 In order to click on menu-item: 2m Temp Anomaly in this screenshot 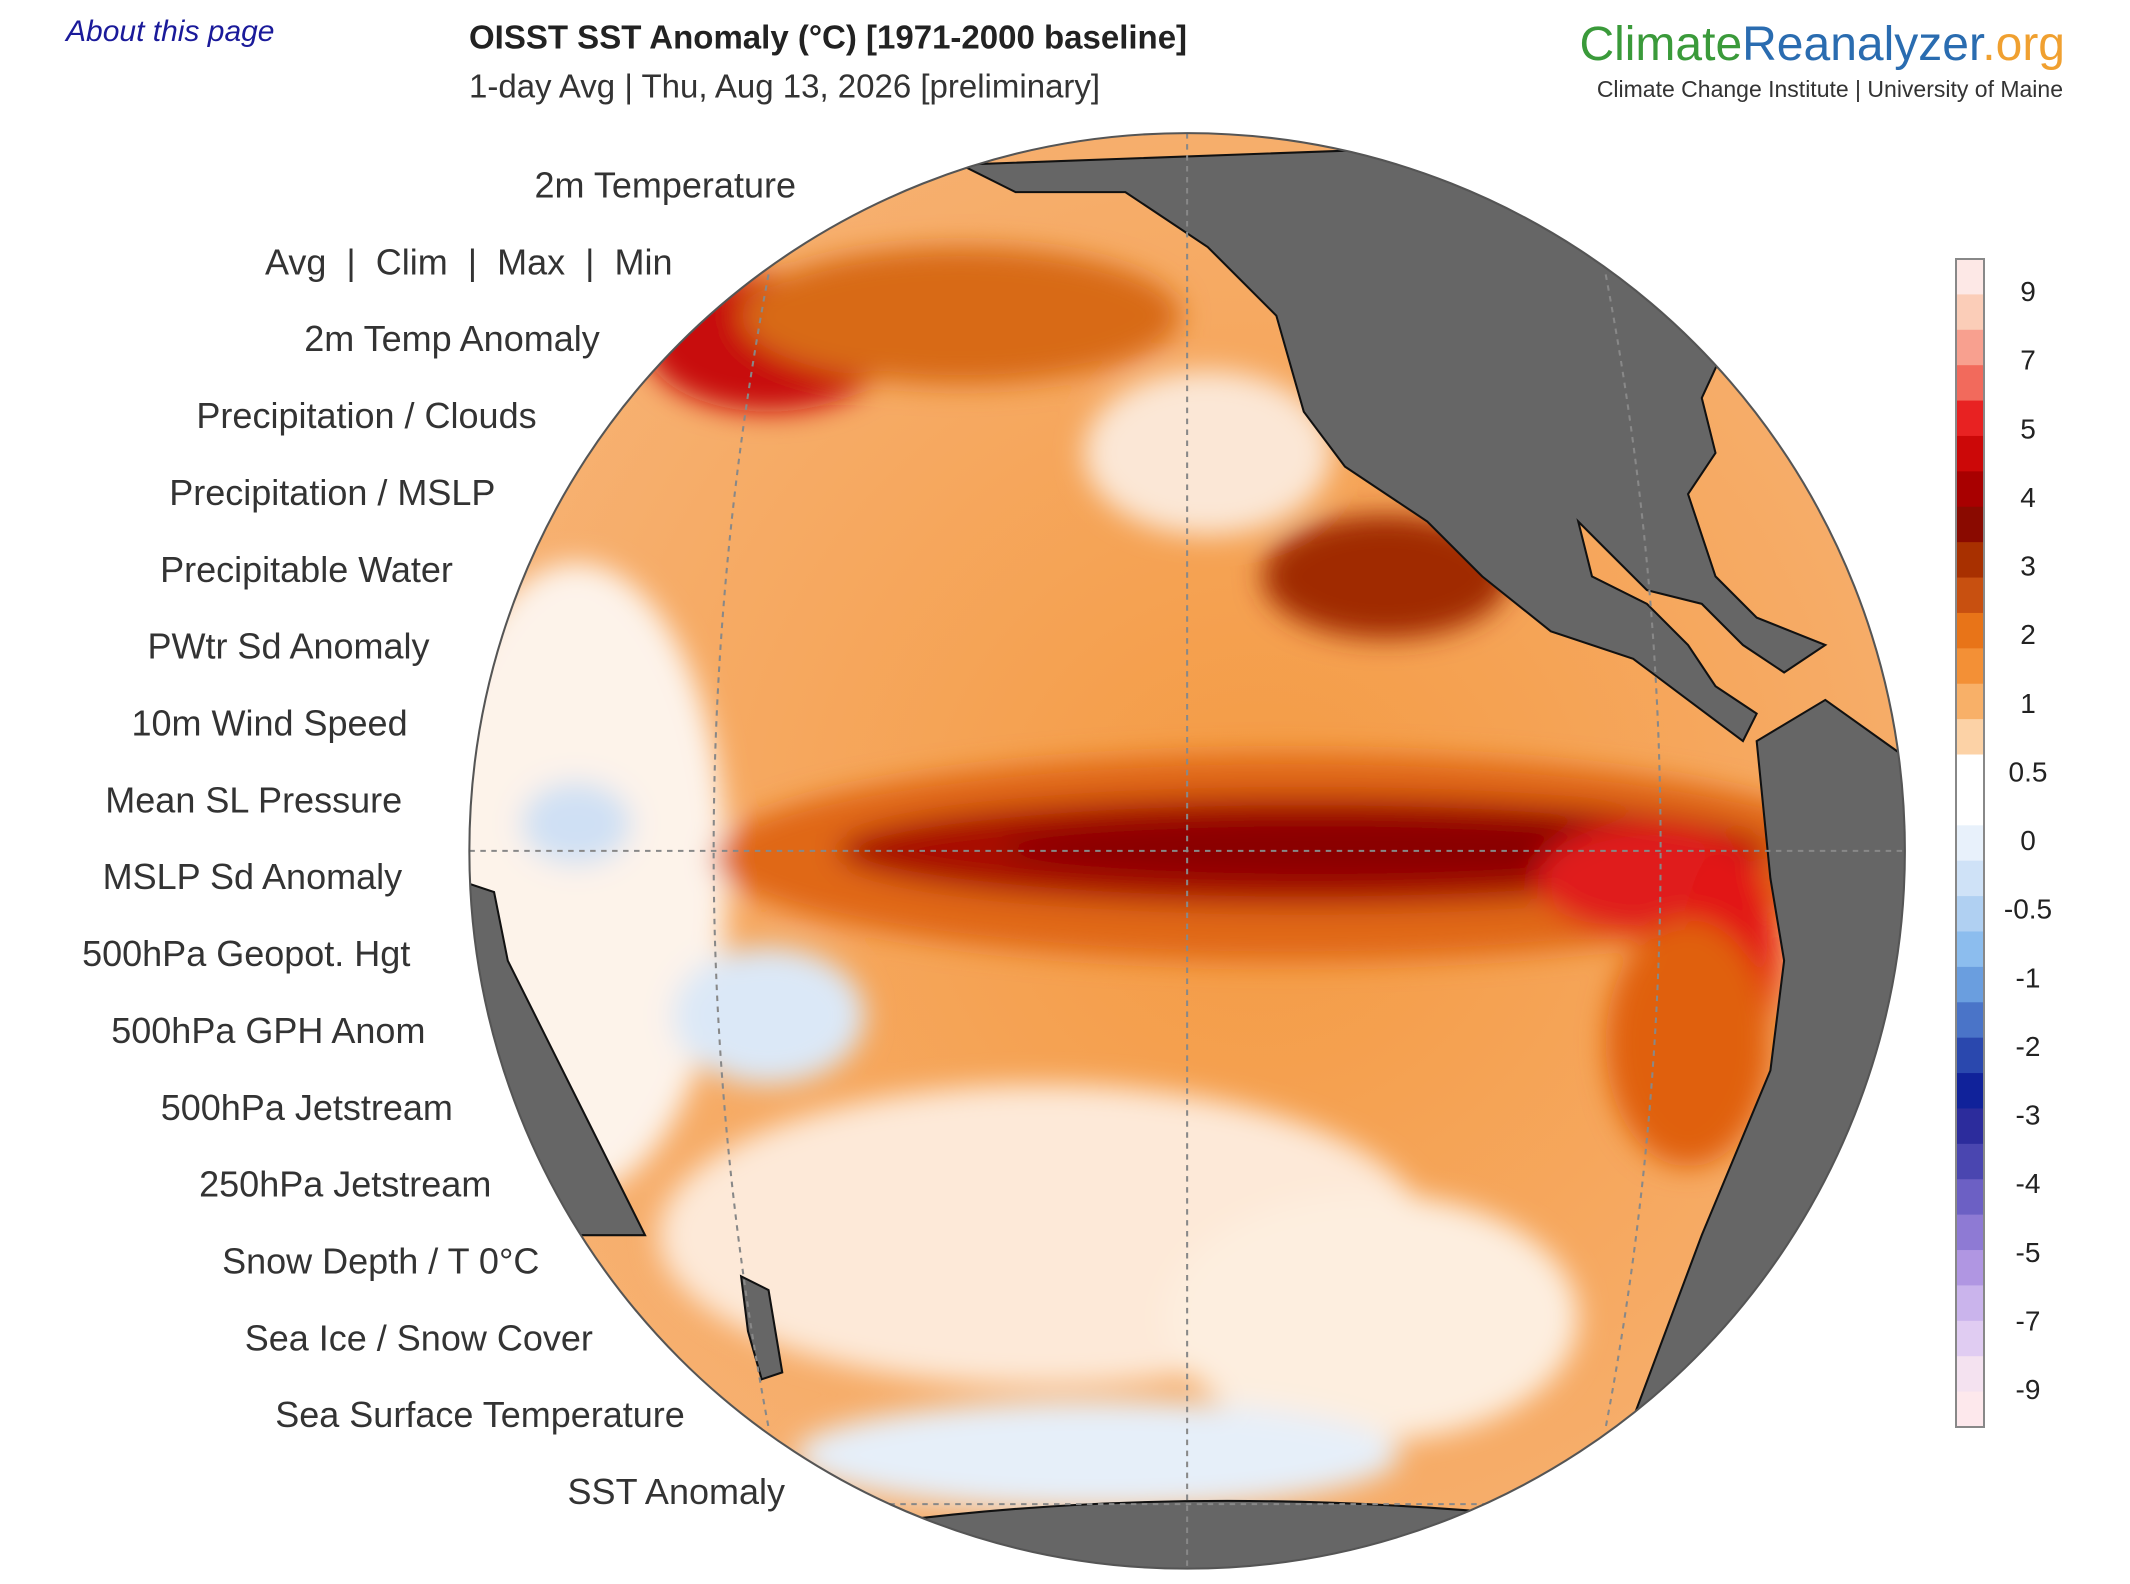, I will do `click(451, 338)`.